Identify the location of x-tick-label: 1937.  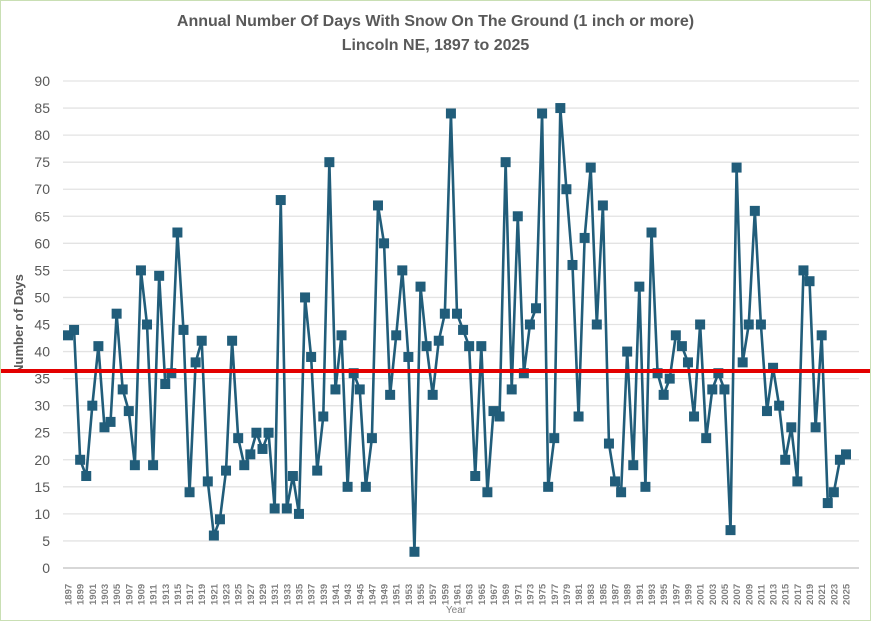
(312, 594).